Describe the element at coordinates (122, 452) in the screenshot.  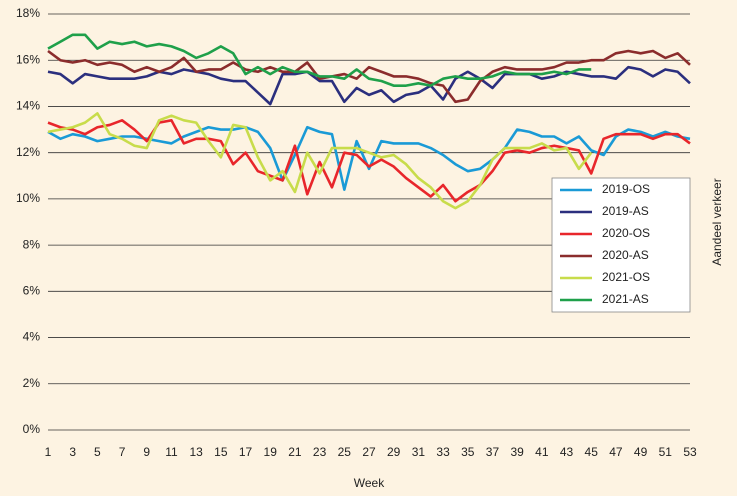
I see `x-tick-label: 7` at that location.